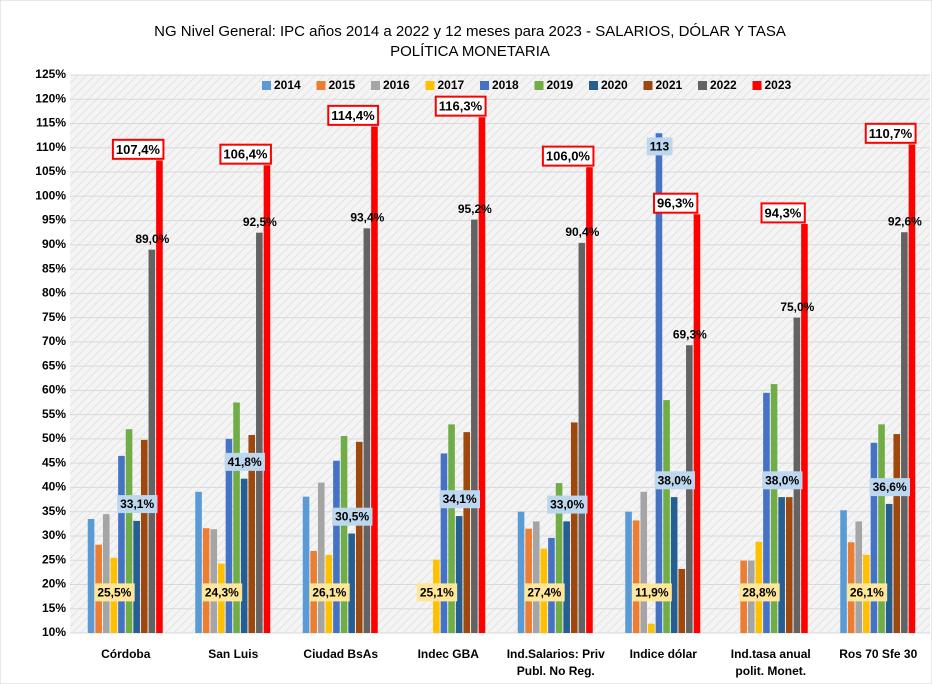 The width and height of the screenshot is (932, 684). What do you see at coordinates (556, 662) in the screenshot?
I see `x-tick-label: Ind.Salarios: Priv Publ. No Reg.` at bounding box center [556, 662].